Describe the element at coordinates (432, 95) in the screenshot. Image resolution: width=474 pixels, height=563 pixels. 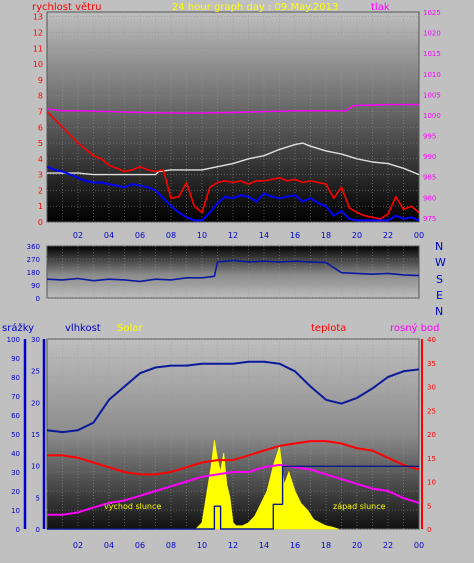
I see `pressure-tick-label: 1005` at that location.